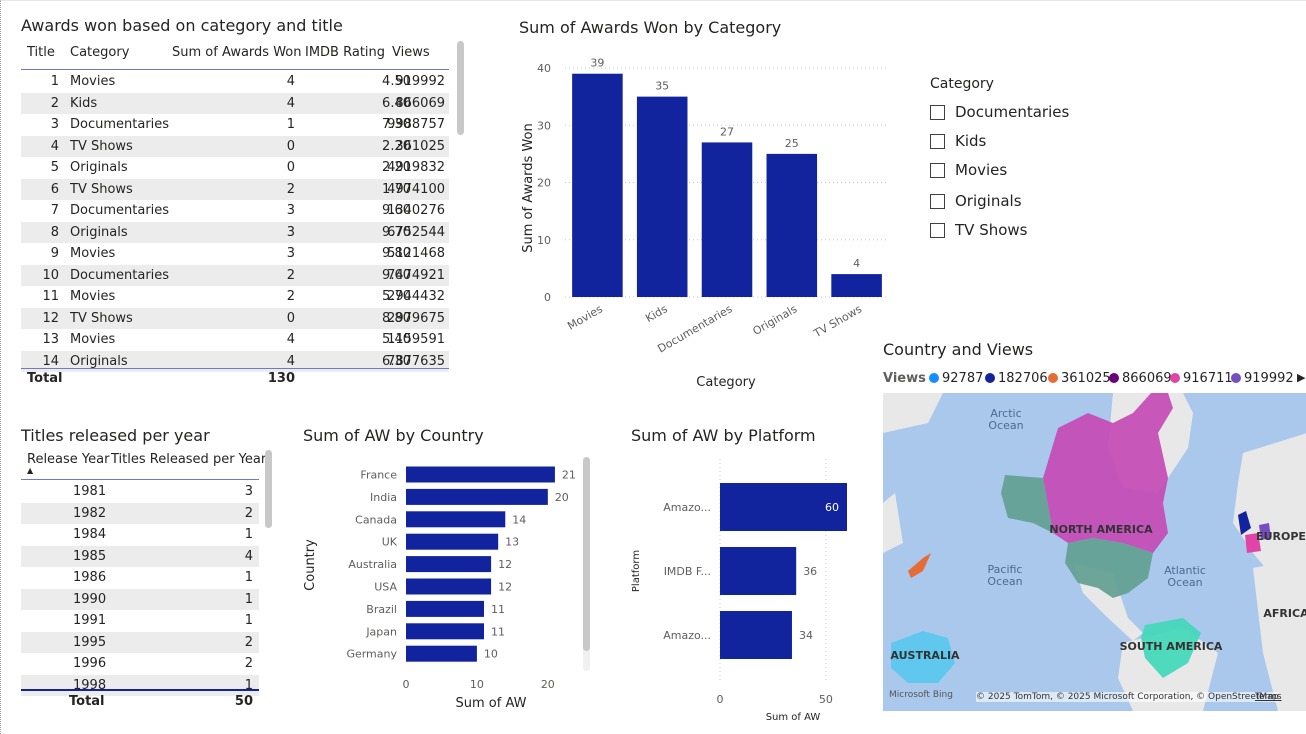 Image resolution: width=1306 pixels, height=734 pixels. I want to click on awards-table-scrollbar, so click(460, 88).